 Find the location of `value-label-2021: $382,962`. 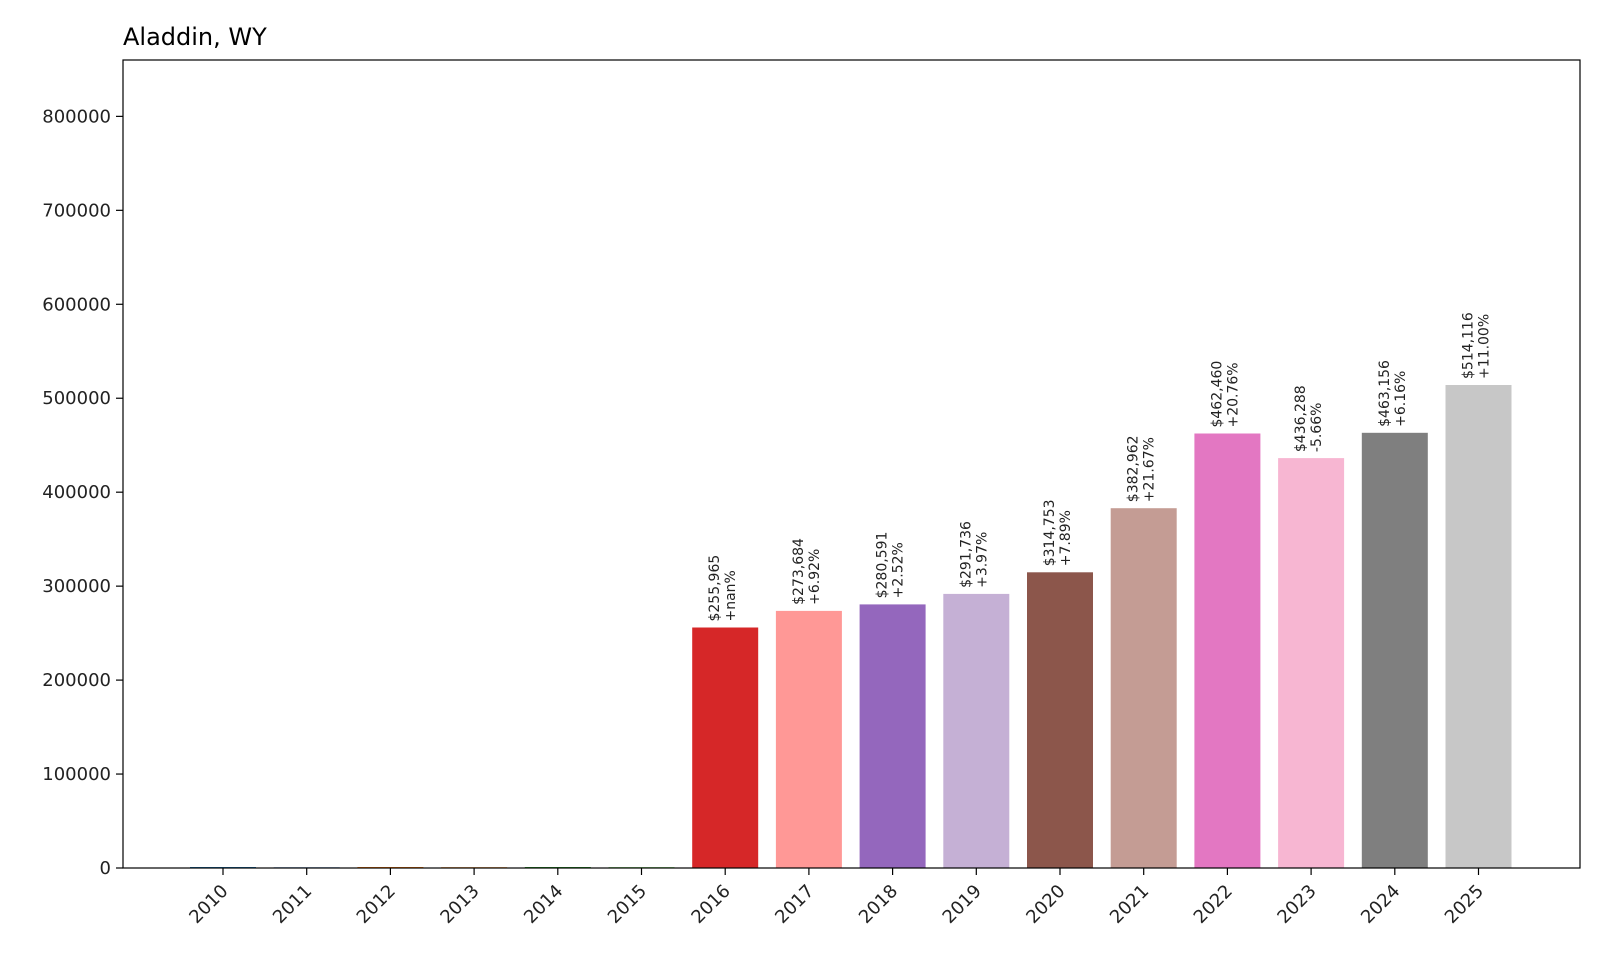

value-label-2021: $382,962 is located at coordinates (1134, 468).